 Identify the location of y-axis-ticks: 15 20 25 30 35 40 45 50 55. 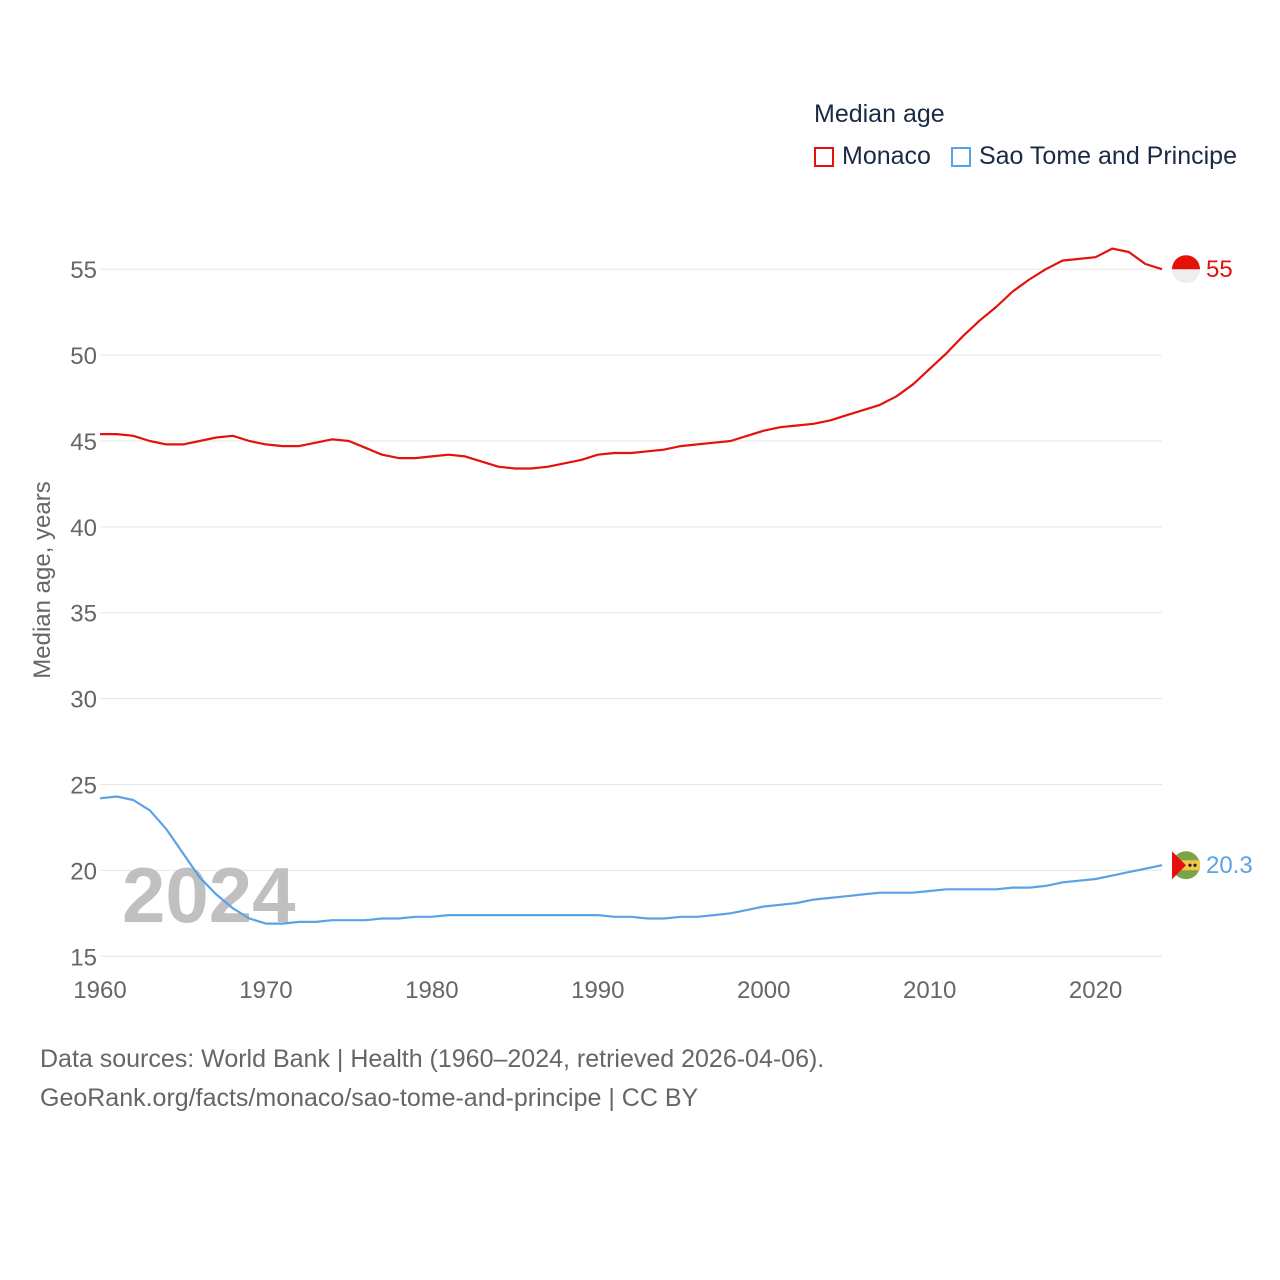
(83, 614).